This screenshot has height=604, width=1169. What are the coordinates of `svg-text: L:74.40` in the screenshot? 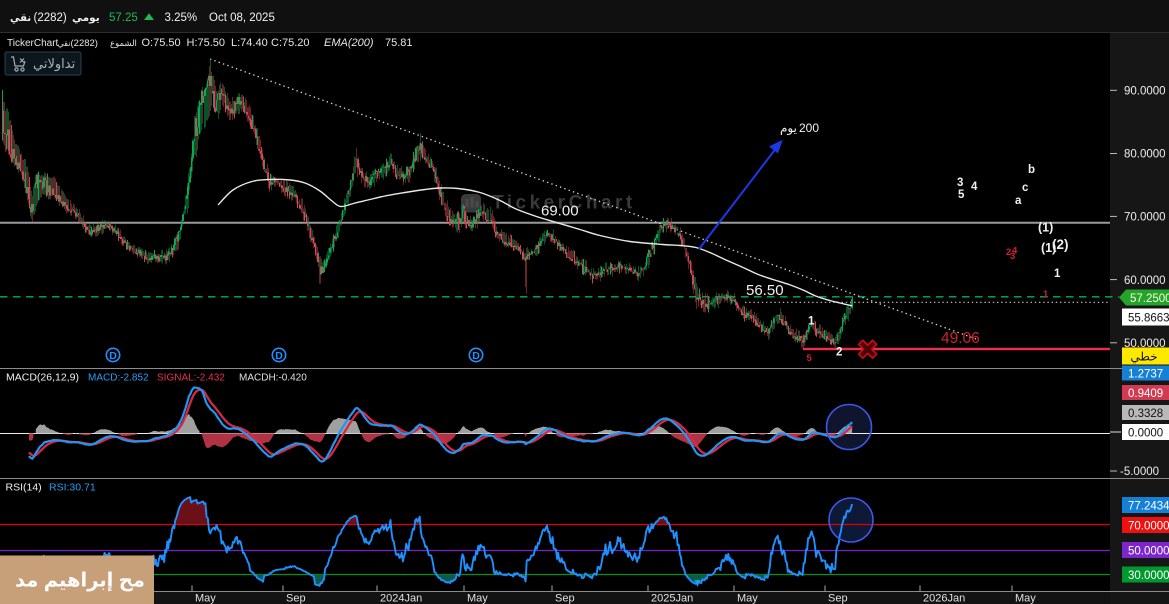 It's located at (249, 43).